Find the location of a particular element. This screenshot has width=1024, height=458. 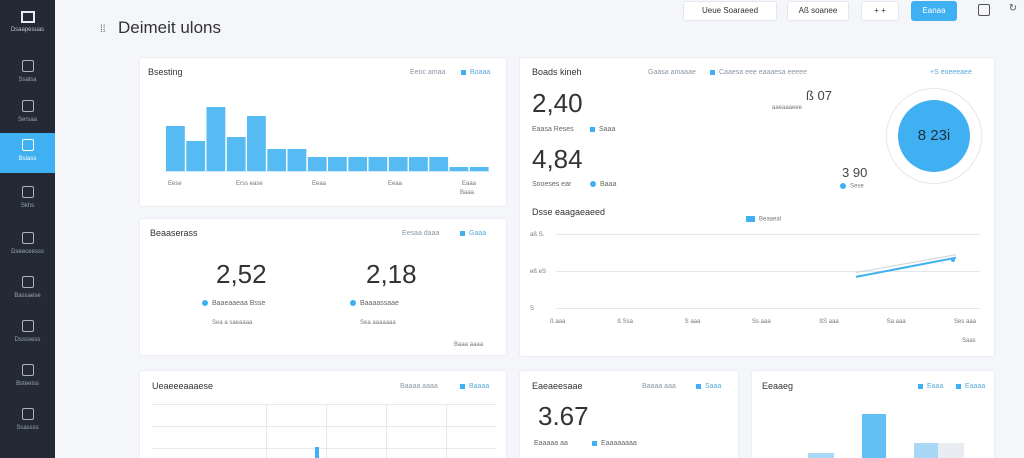

nav-item-3: Bslass is located at coordinates (27, 153).